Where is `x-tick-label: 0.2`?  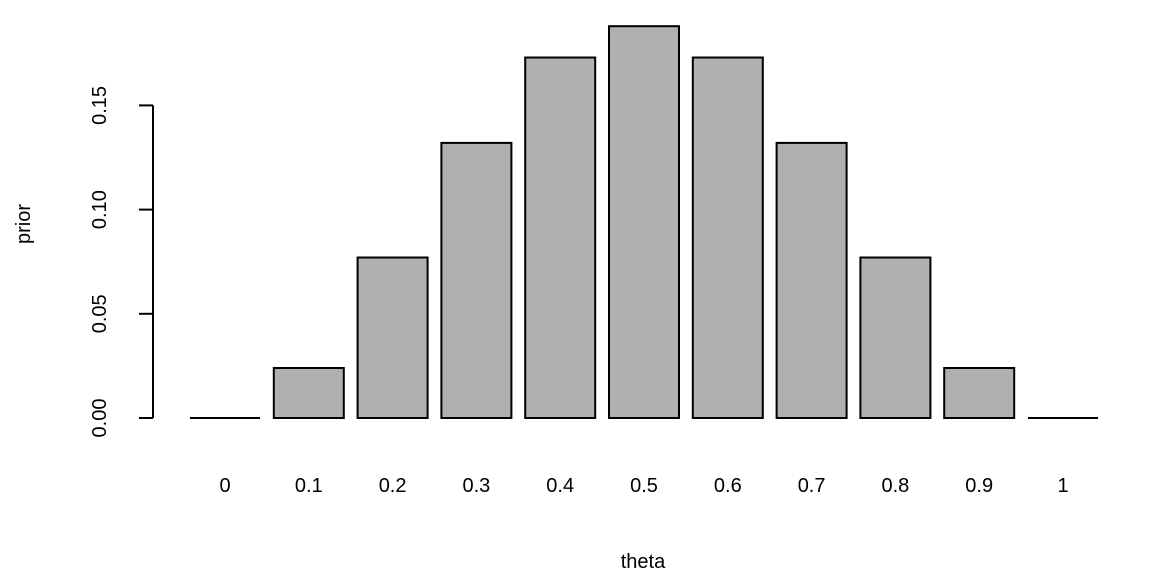
x-tick-label: 0.2 is located at coordinates (393, 486).